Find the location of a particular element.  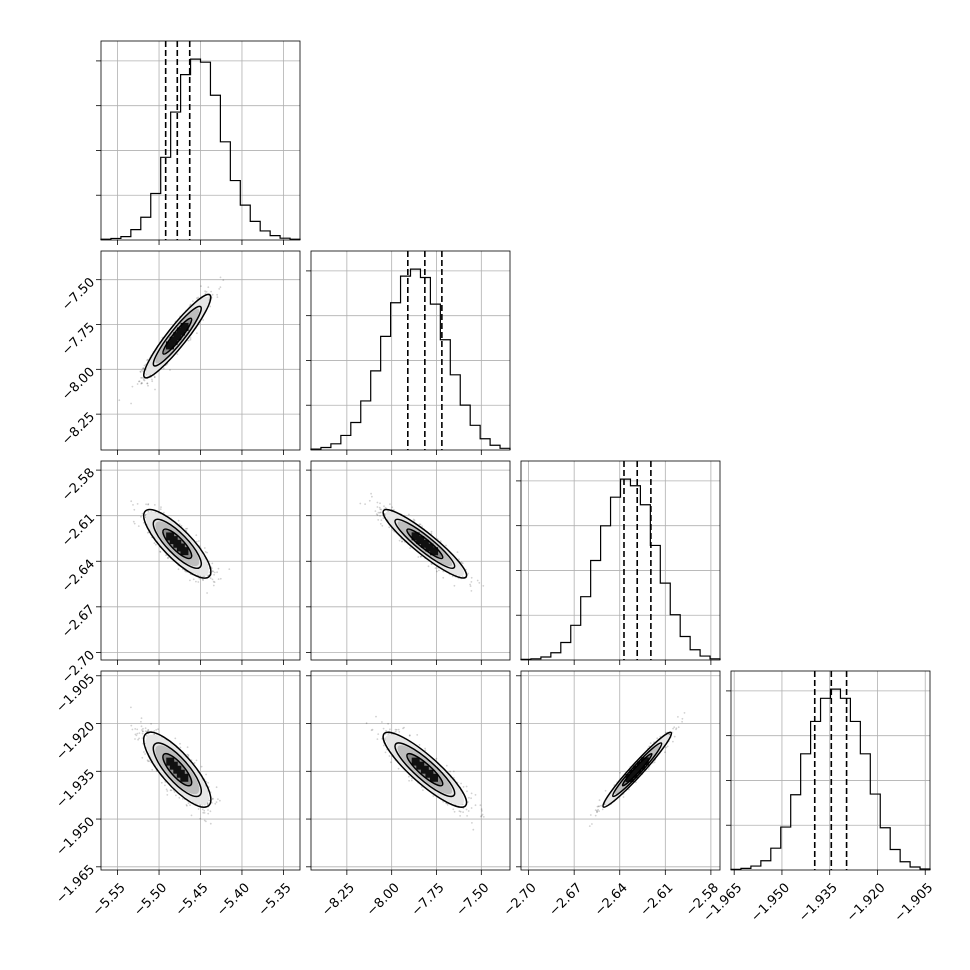

panel-frame is located at coordinates (410, 560).